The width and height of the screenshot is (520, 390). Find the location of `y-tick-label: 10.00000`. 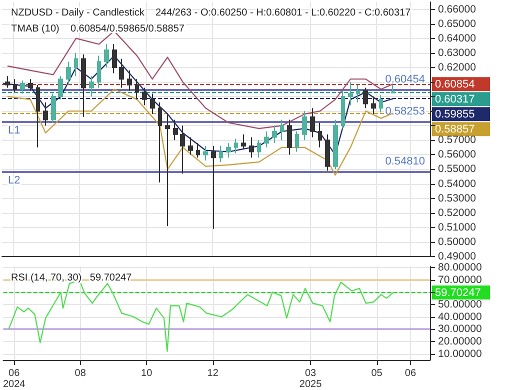

y-tick-label: 10.00000 is located at coordinates (460, 354).